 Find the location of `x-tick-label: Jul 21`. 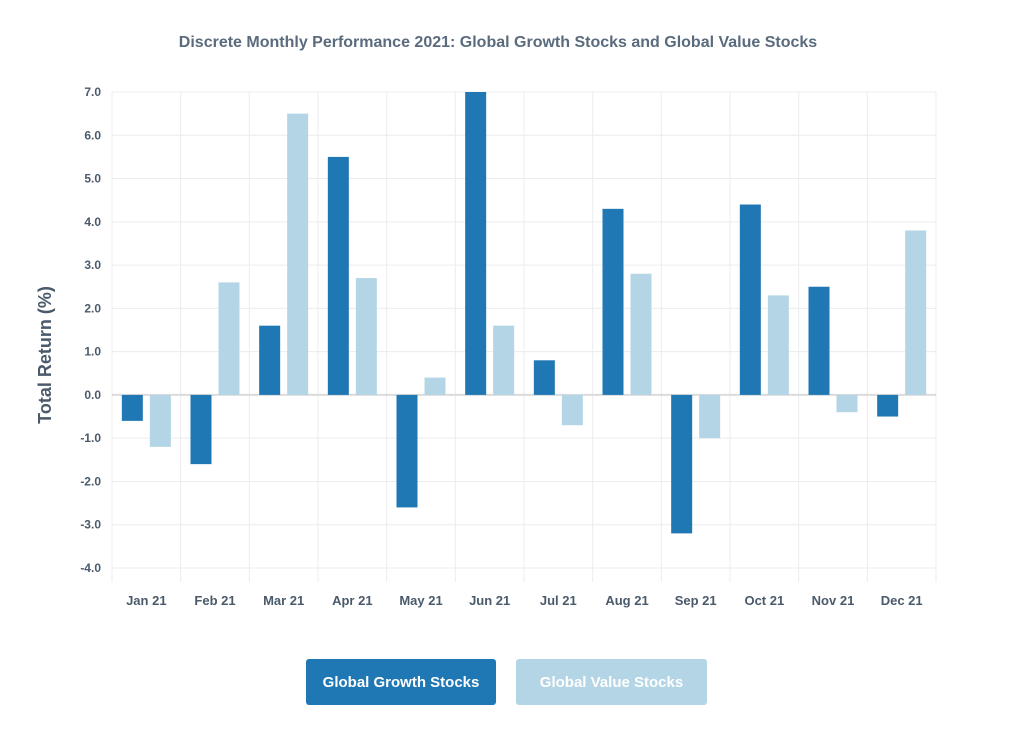

x-tick-label: Jul 21 is located at coordinates (558, 600).